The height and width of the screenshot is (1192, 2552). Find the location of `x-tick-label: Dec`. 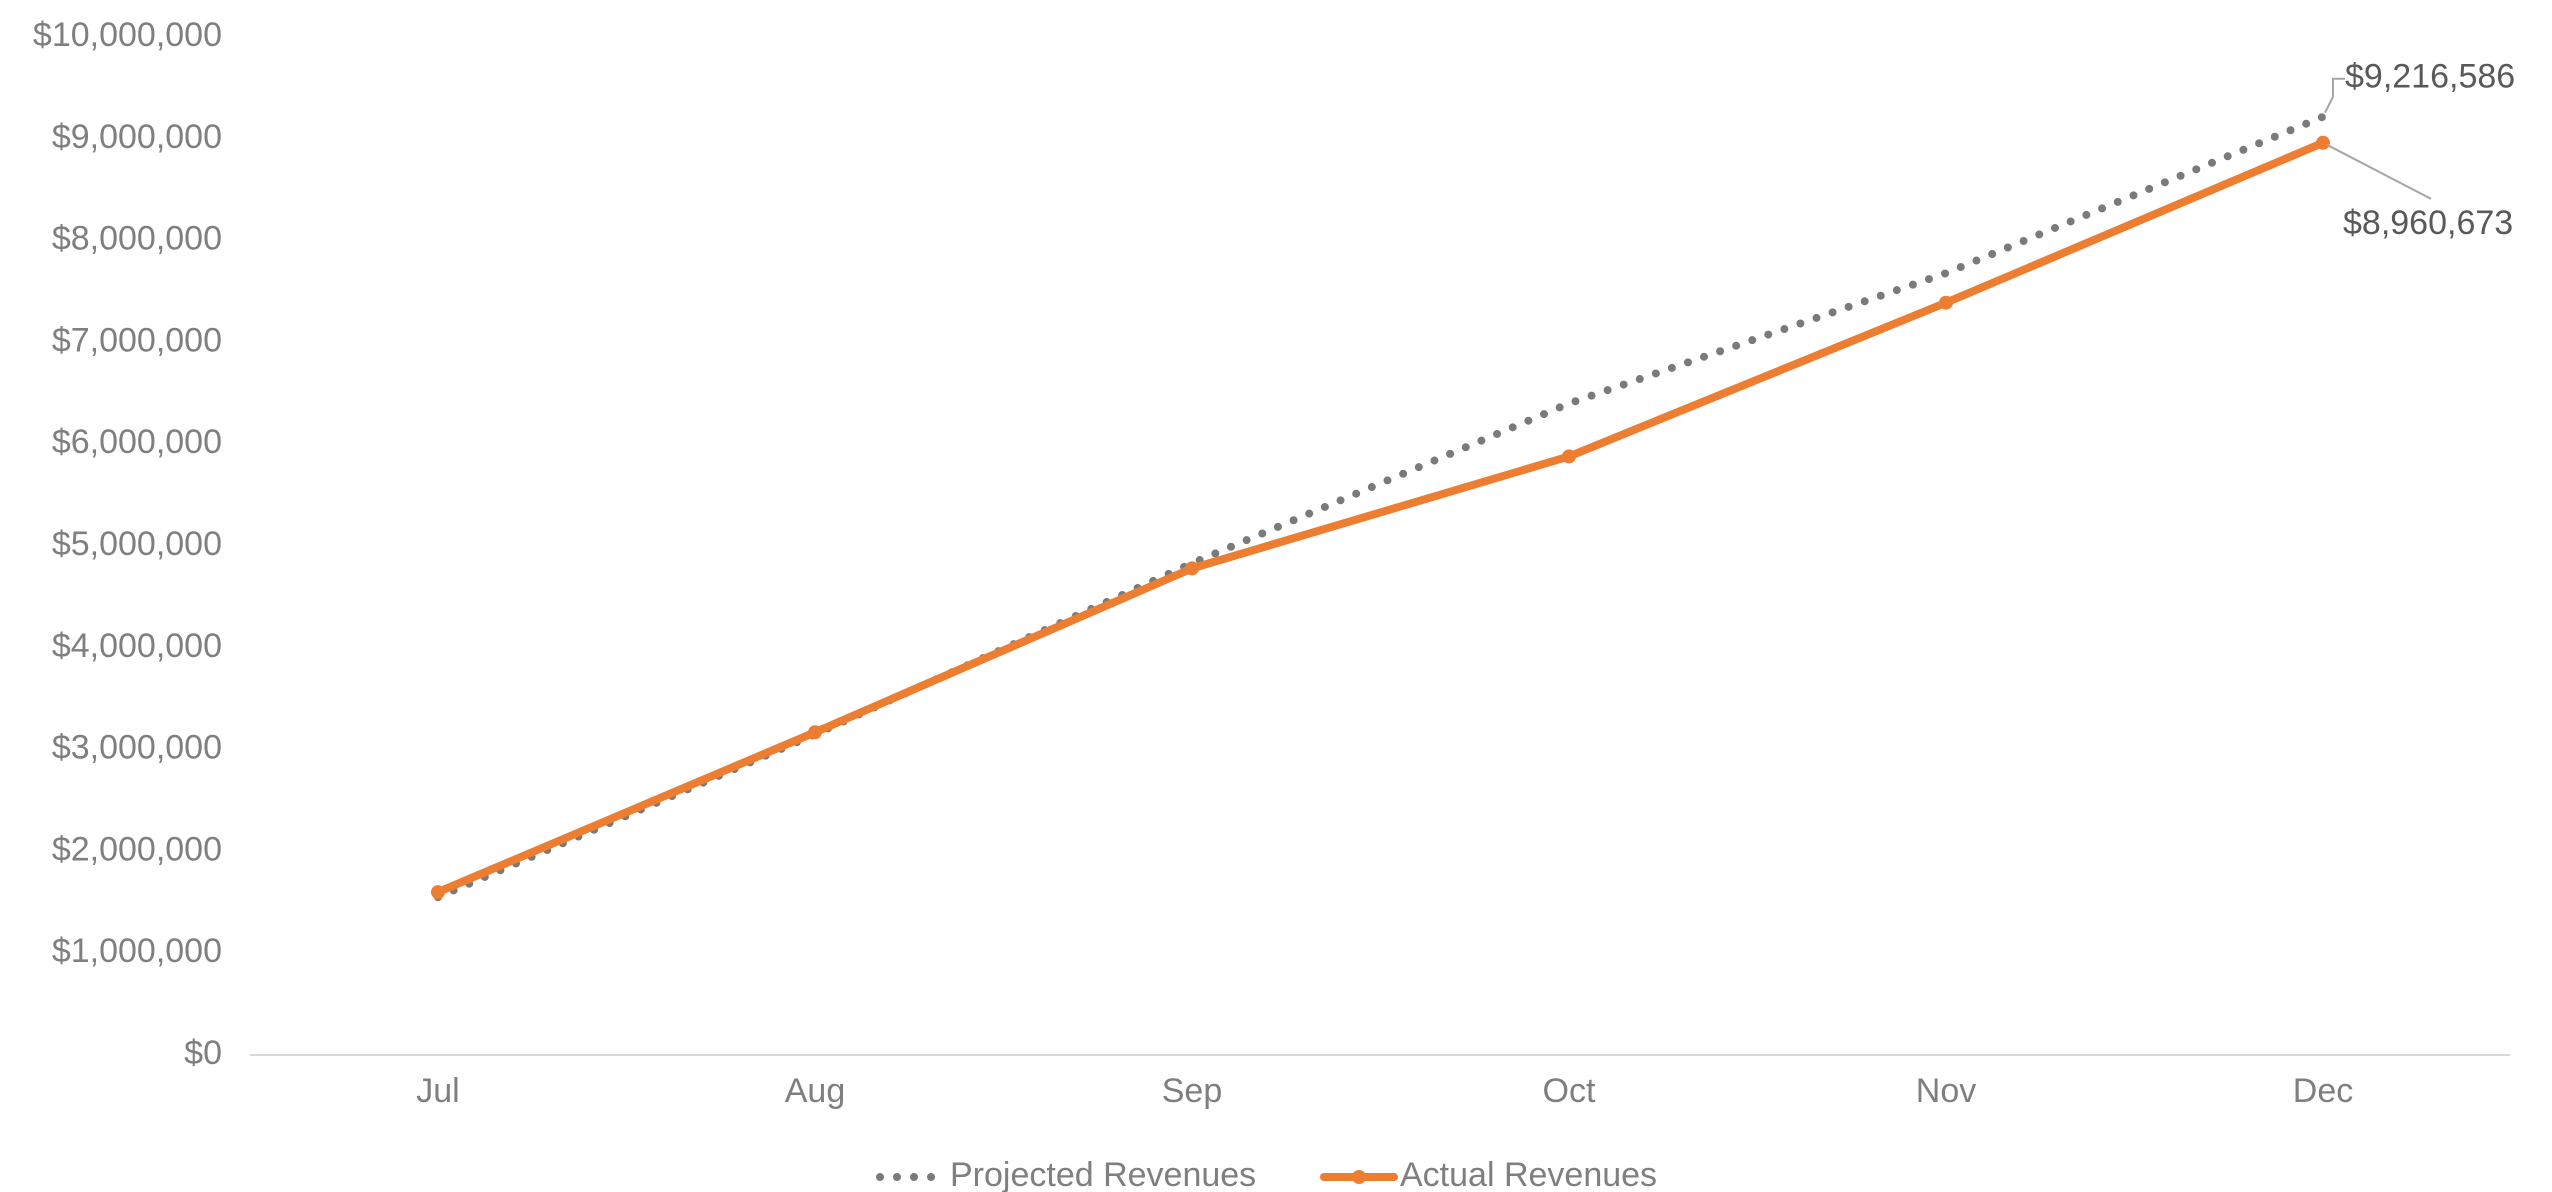

x-tick-label: Dec is located at coordinates (2323, 1091).